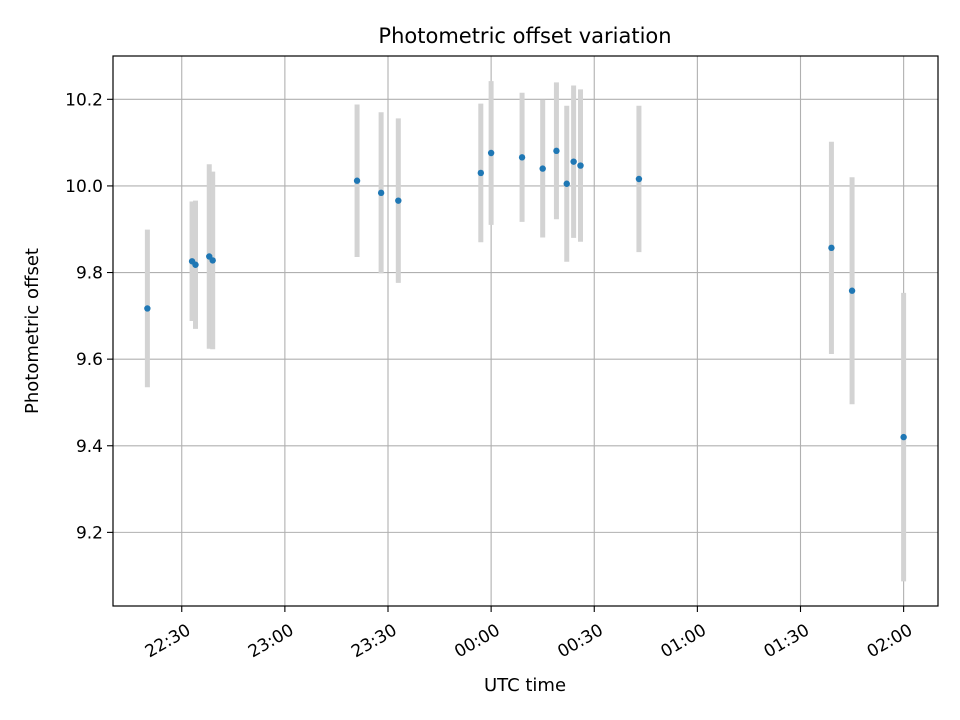 Image resolution: width=960 pixels, height=720 pixels. What do you see at coordinates (524, 36) in the screenshot?
I see `chart-title: Photometric offset variation` at bounding box center [524, 36].